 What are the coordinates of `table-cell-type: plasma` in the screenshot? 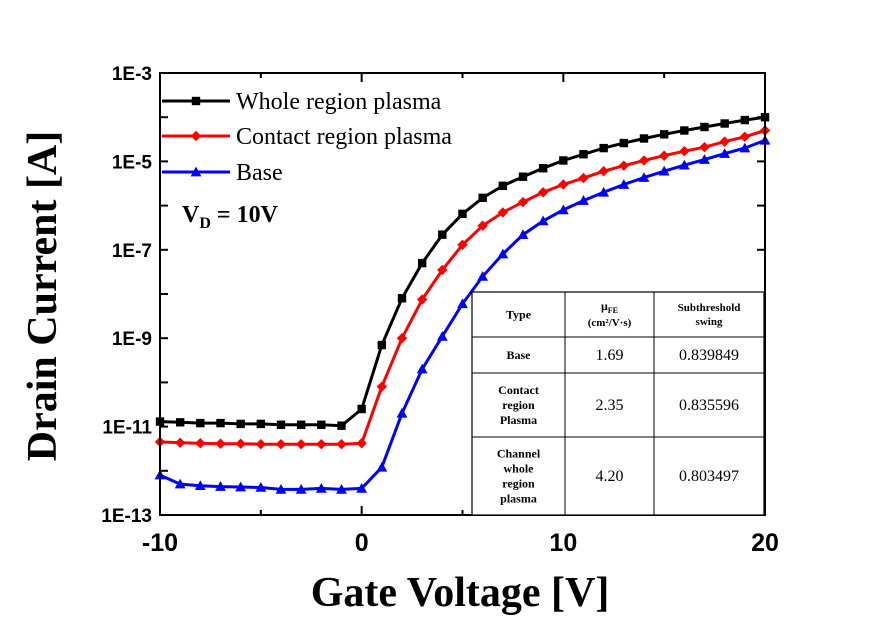 It's located at (518, 498).